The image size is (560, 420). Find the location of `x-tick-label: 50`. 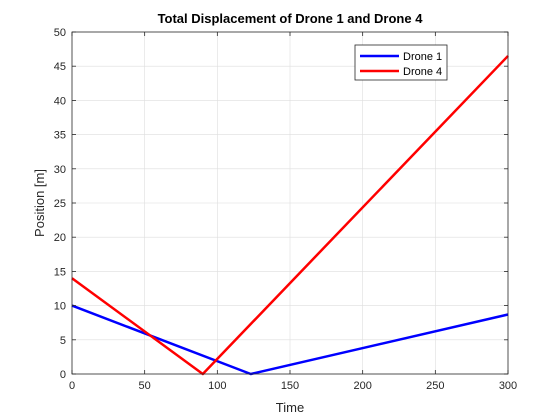

x-tick-label: 50 is located at coordinates (145, 386).